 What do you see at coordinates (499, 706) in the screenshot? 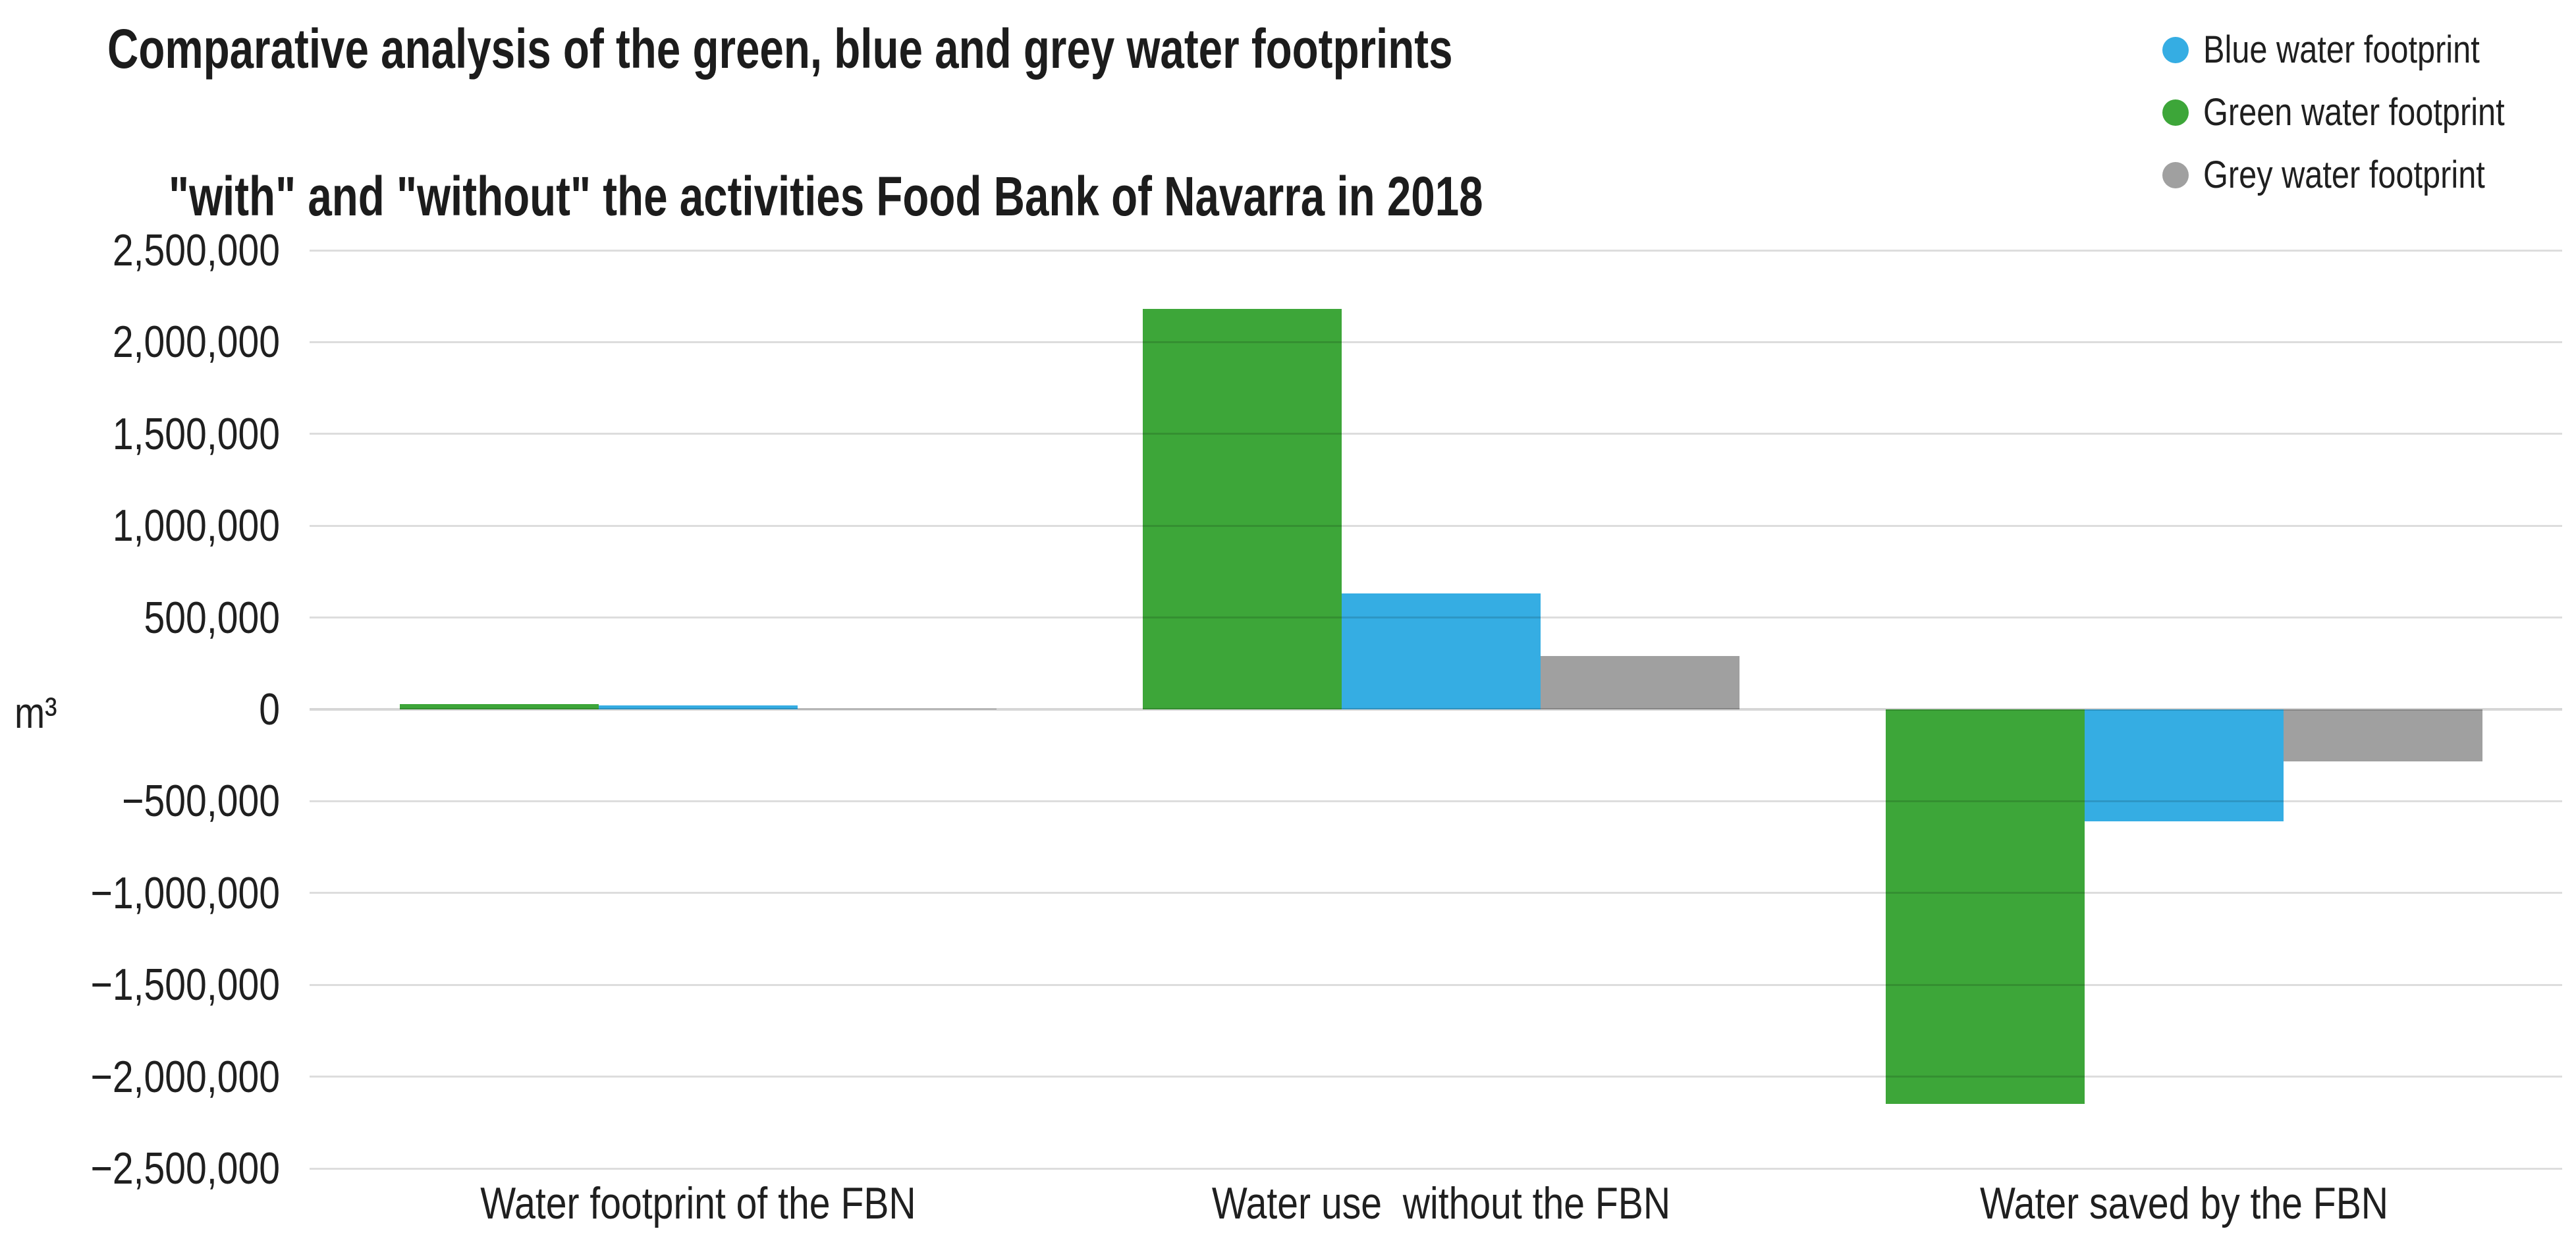
I see `bar-green-water-footprint-cat1` at bounding box center [499, 706].